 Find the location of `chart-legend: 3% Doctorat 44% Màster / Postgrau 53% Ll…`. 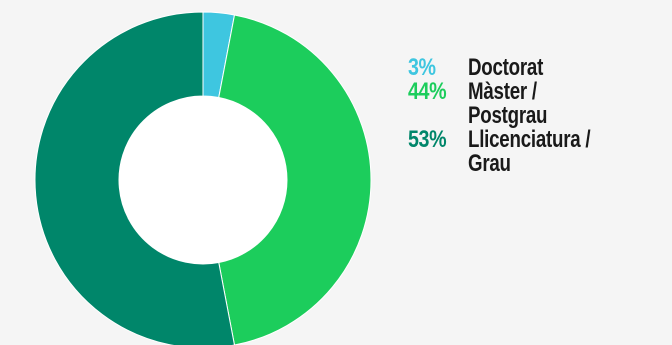

chart-legend: 3% Doctorat 44% Màster / Postgrau 53% Ll… is located at coordinates (533, 116).